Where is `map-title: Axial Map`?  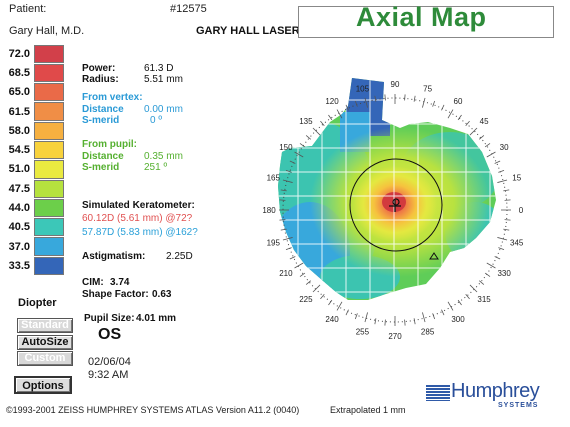
map-title: Axial Map is located at coordinates (421, 17).